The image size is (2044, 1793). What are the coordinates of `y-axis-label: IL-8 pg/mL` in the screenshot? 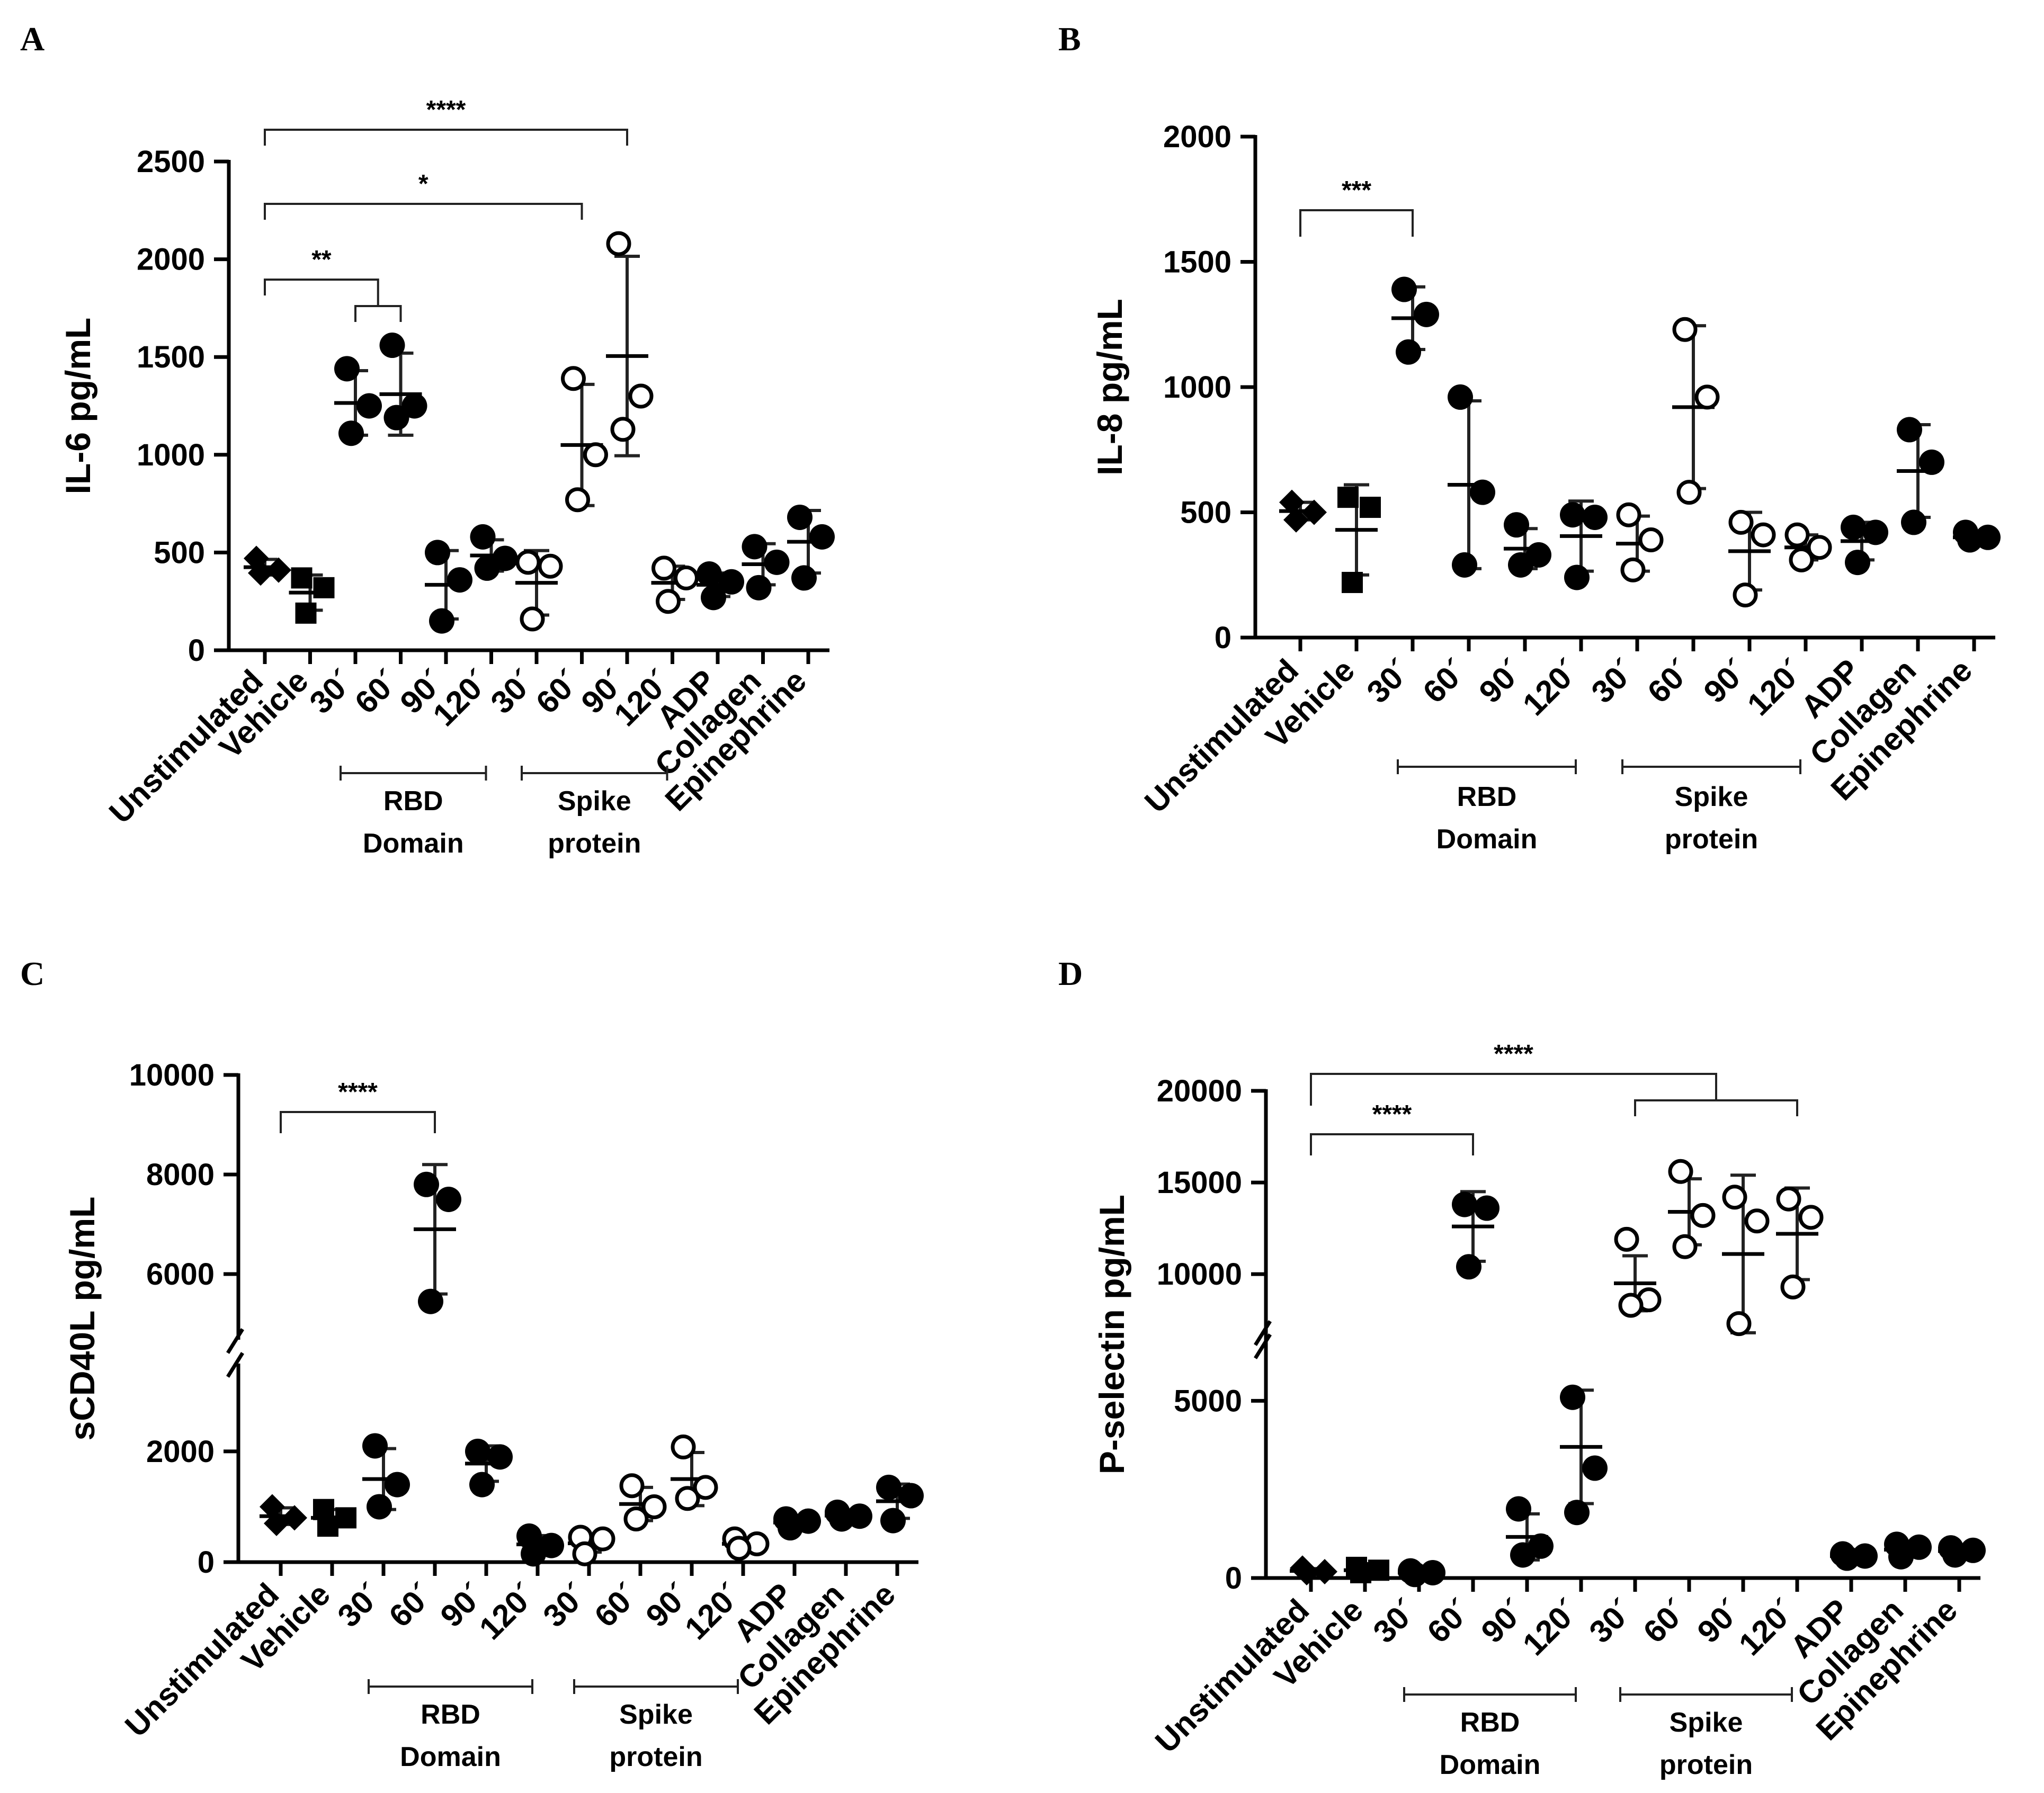 It's located at (1109, 387).